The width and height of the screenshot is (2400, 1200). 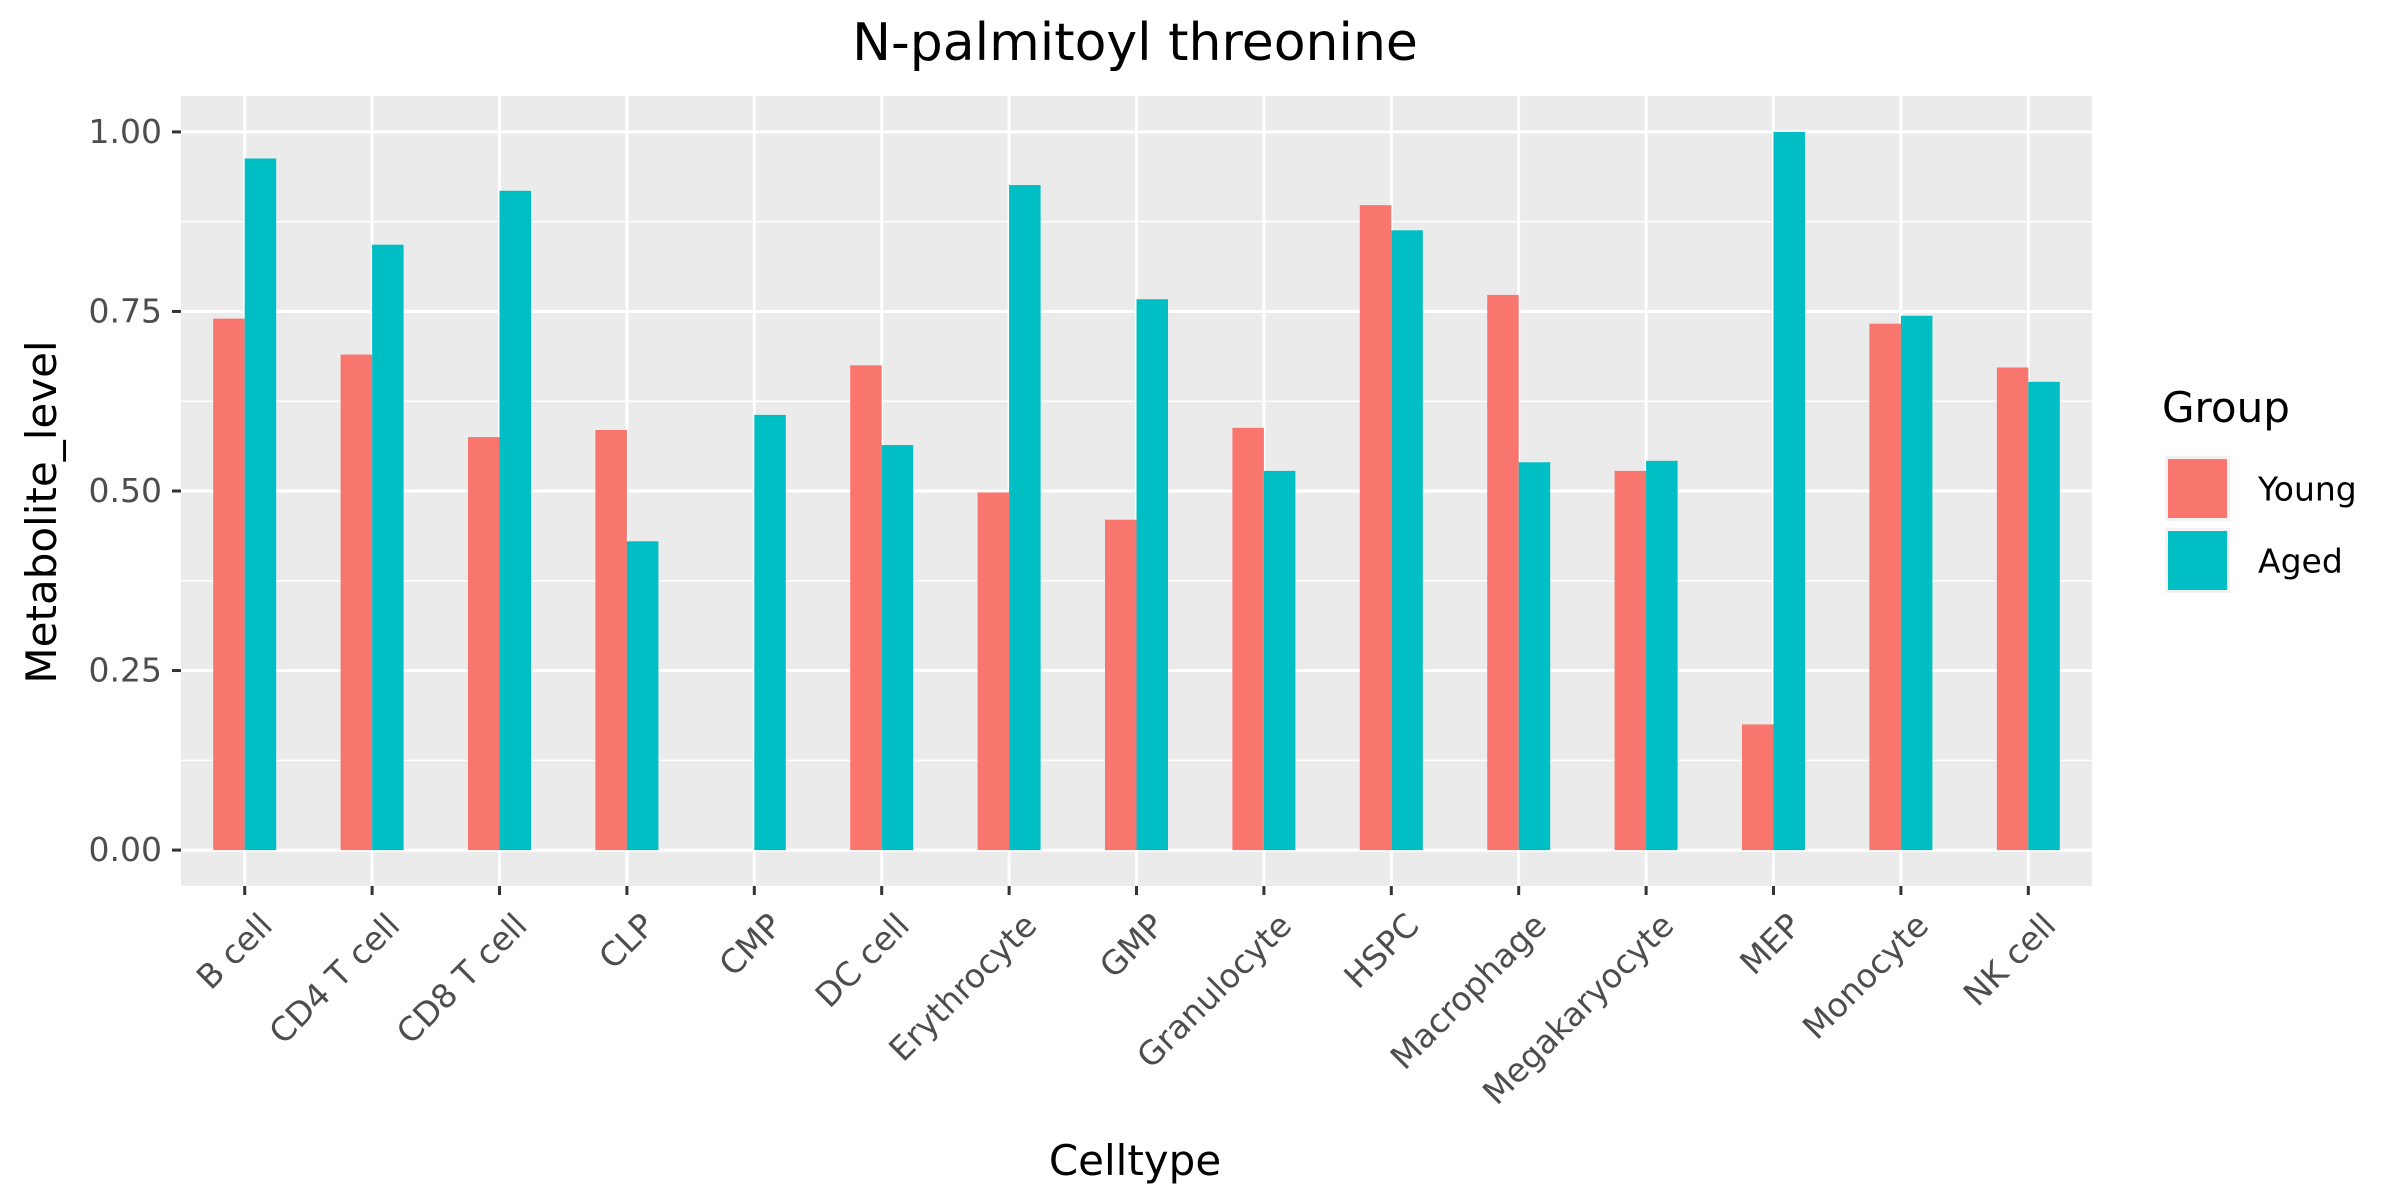 I want to click on y-tick-label: 1.00, so click(x=125, y=131).